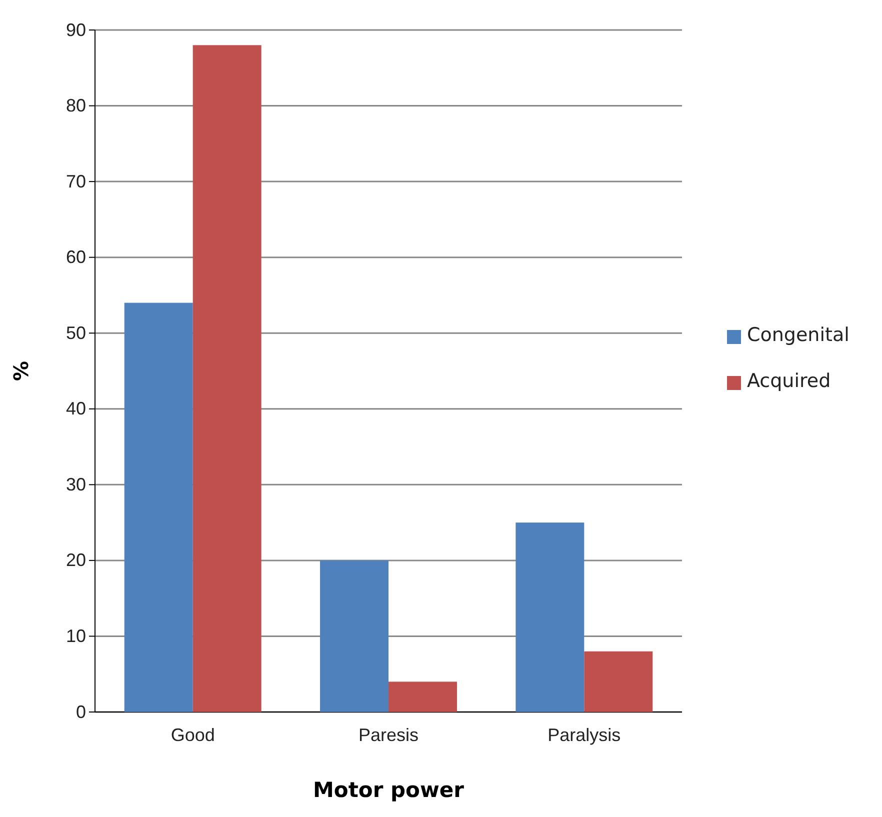 This screenshot has width=882, height=817. Describe the element at coordinates (388, 734) in the screenshot. I see `x-tick-label: Paresis` at that location.